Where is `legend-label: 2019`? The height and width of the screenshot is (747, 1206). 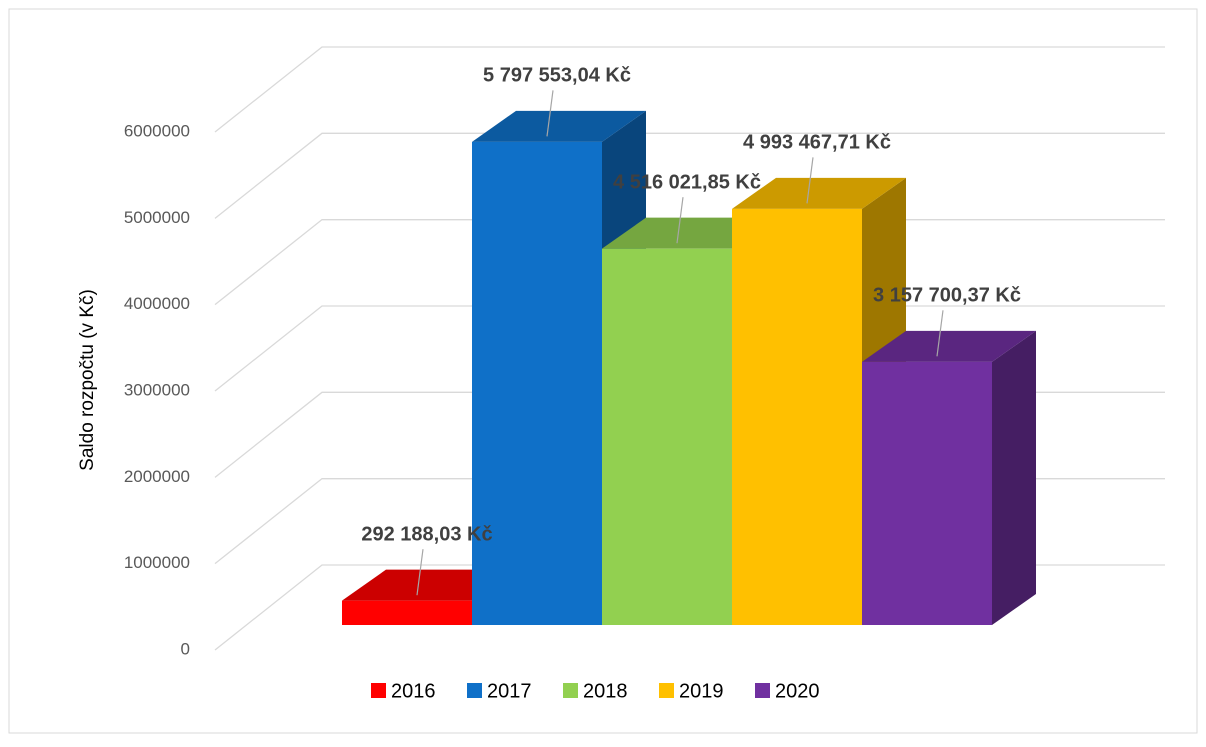
legend-label: 2019 is located at coordinates (701, 691).